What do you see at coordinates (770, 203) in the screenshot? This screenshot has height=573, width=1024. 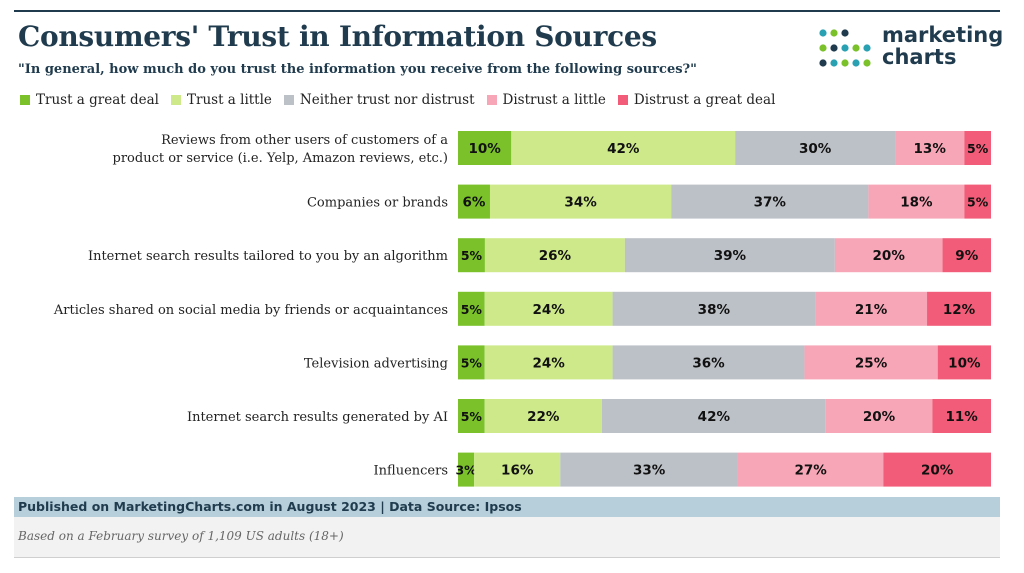 I see `data-label: 37%` at bounding box center [770, 203].